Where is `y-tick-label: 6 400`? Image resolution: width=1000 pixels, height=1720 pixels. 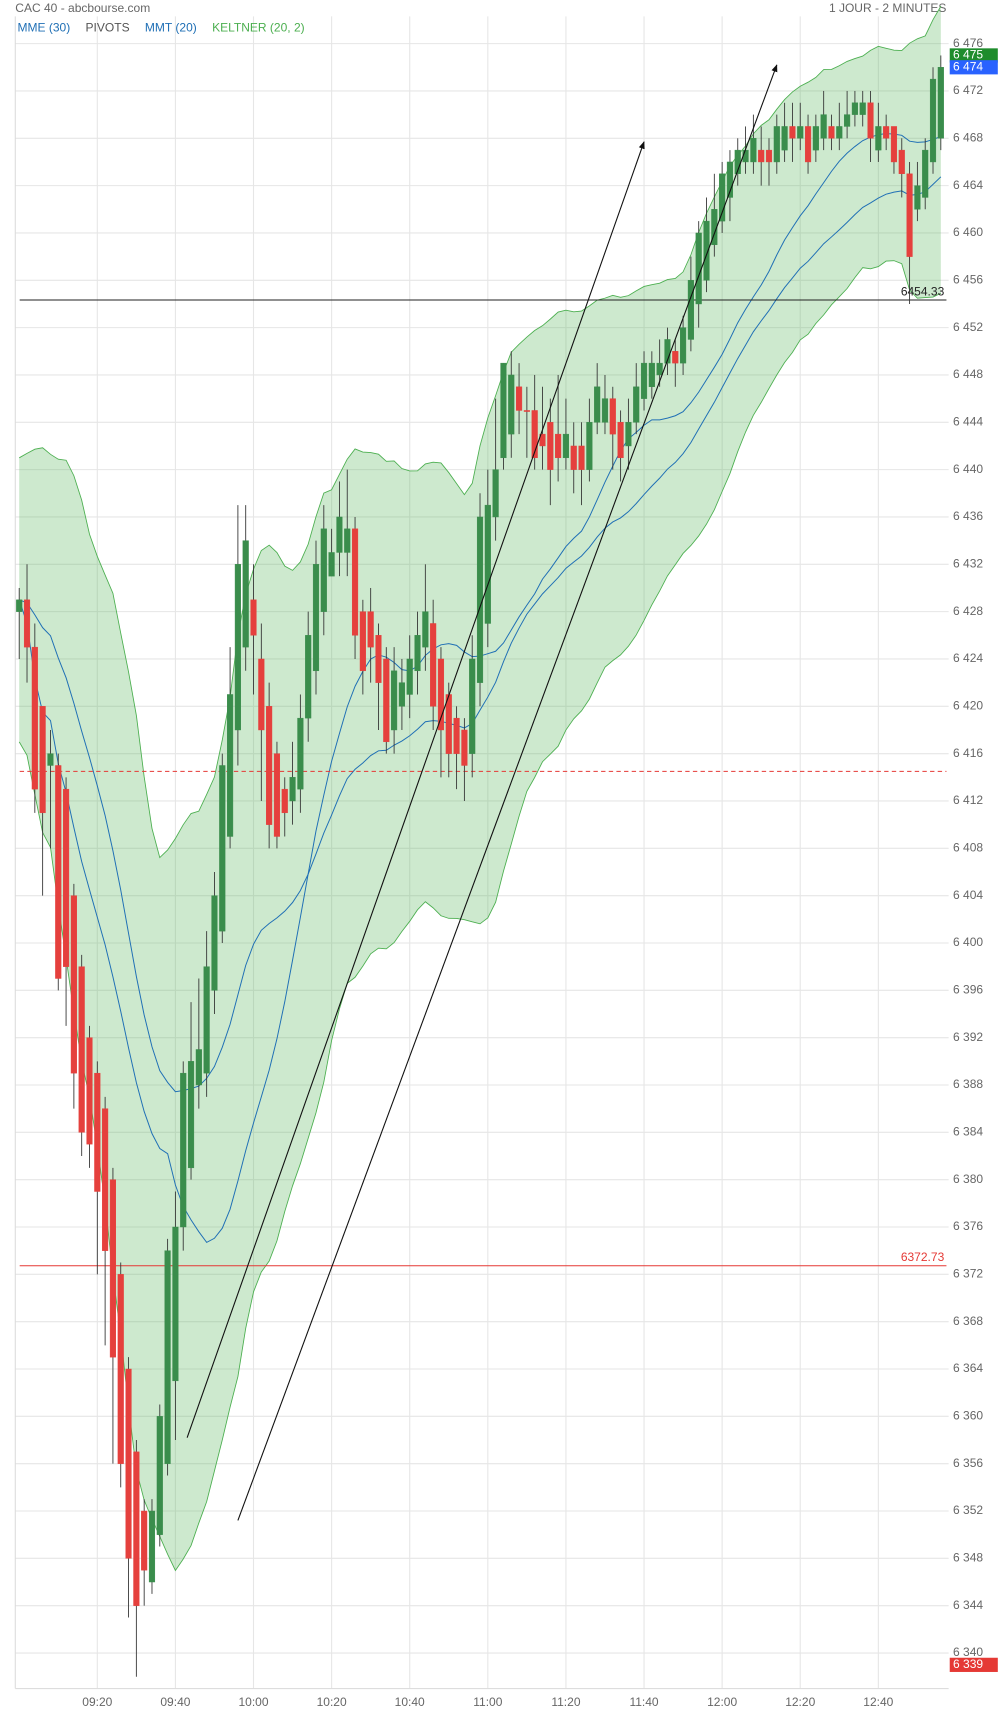
y-tick-label: 6 400 is located at coordinates (968, 942).